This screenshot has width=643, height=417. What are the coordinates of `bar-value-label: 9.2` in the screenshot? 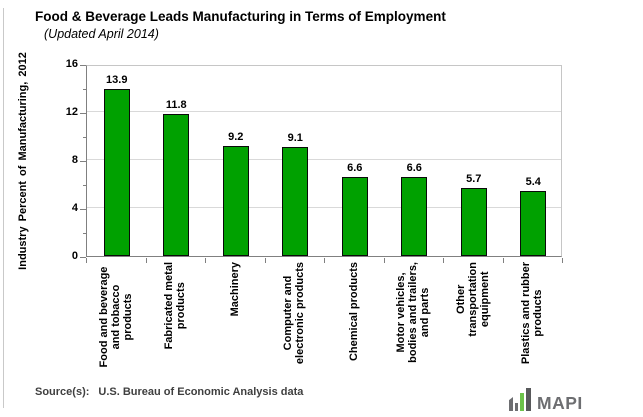 It's located at (236, 136).